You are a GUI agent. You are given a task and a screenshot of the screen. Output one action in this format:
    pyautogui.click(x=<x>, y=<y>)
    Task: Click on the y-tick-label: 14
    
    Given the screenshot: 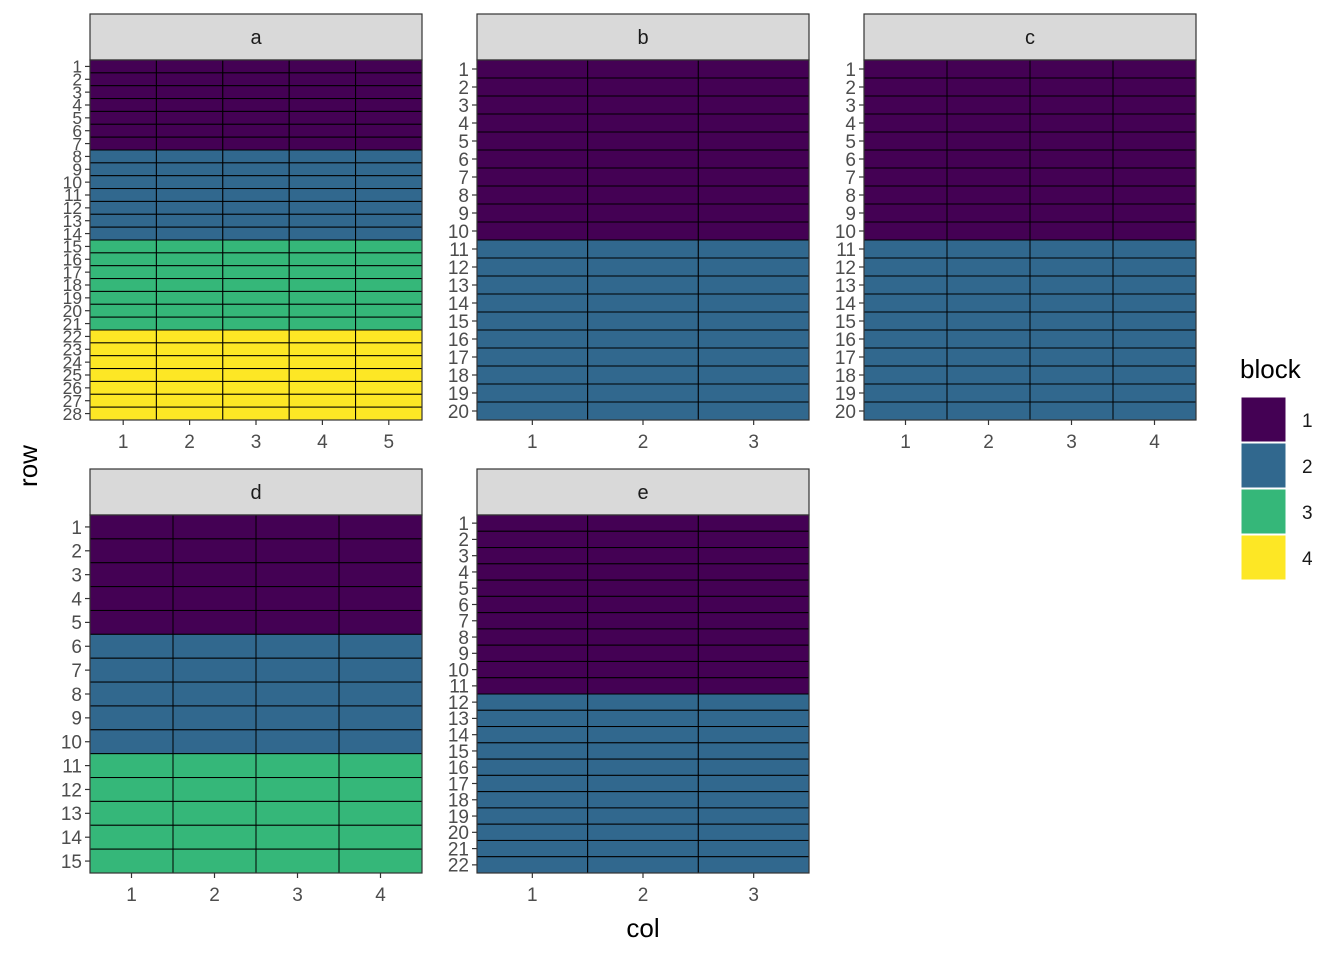 What is the action you would take?
    pyautogui.click(x=72, y=838)
    